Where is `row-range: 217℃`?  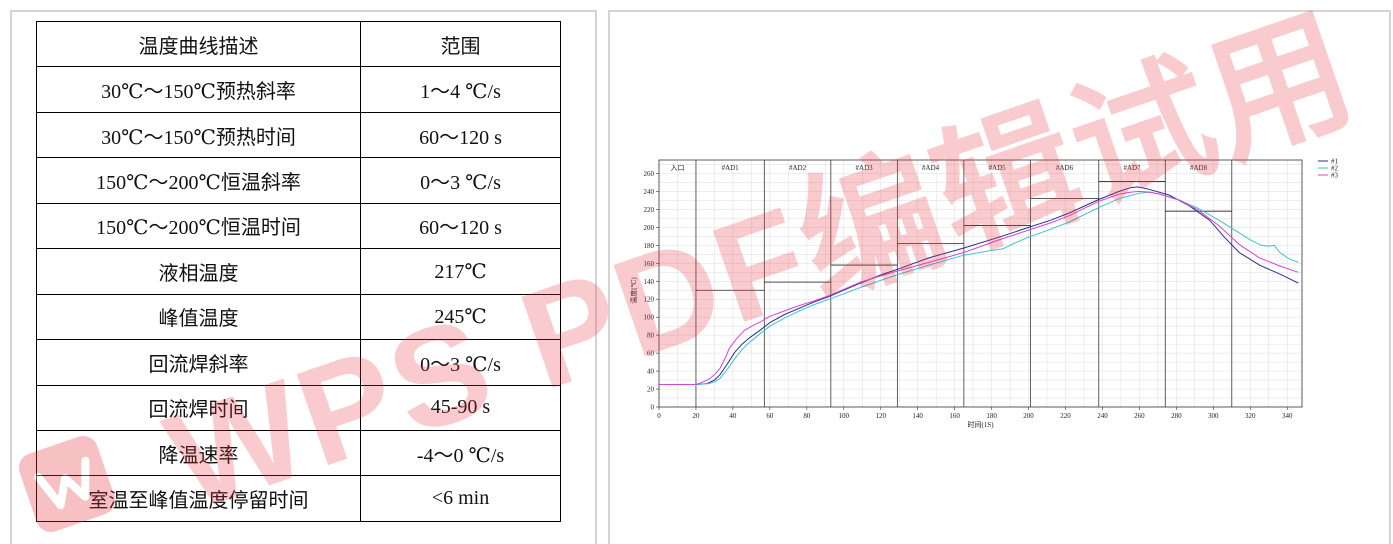
row-range: 217℃ is located at coordinates (460, 271).